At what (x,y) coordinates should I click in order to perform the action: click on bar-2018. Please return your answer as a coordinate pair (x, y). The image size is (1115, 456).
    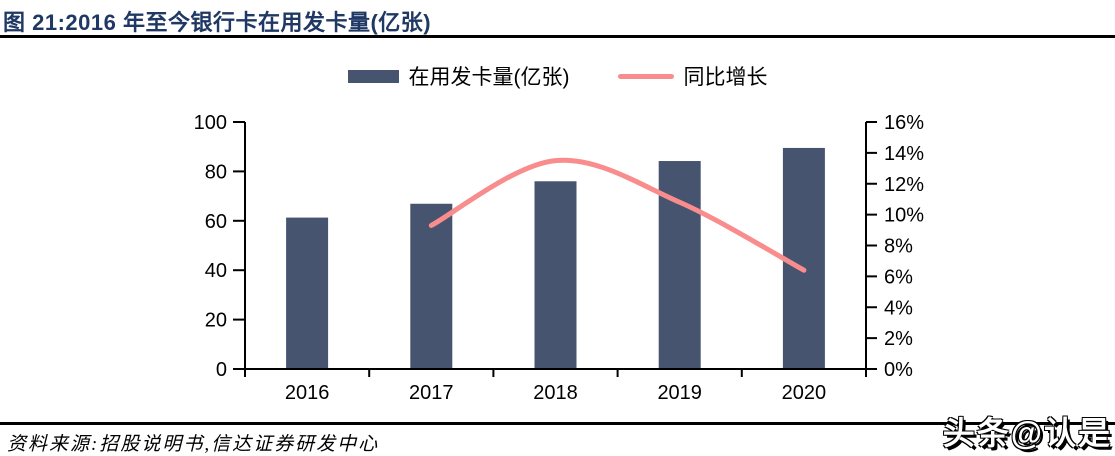
    Looking at the image, I should click on (555, 275).